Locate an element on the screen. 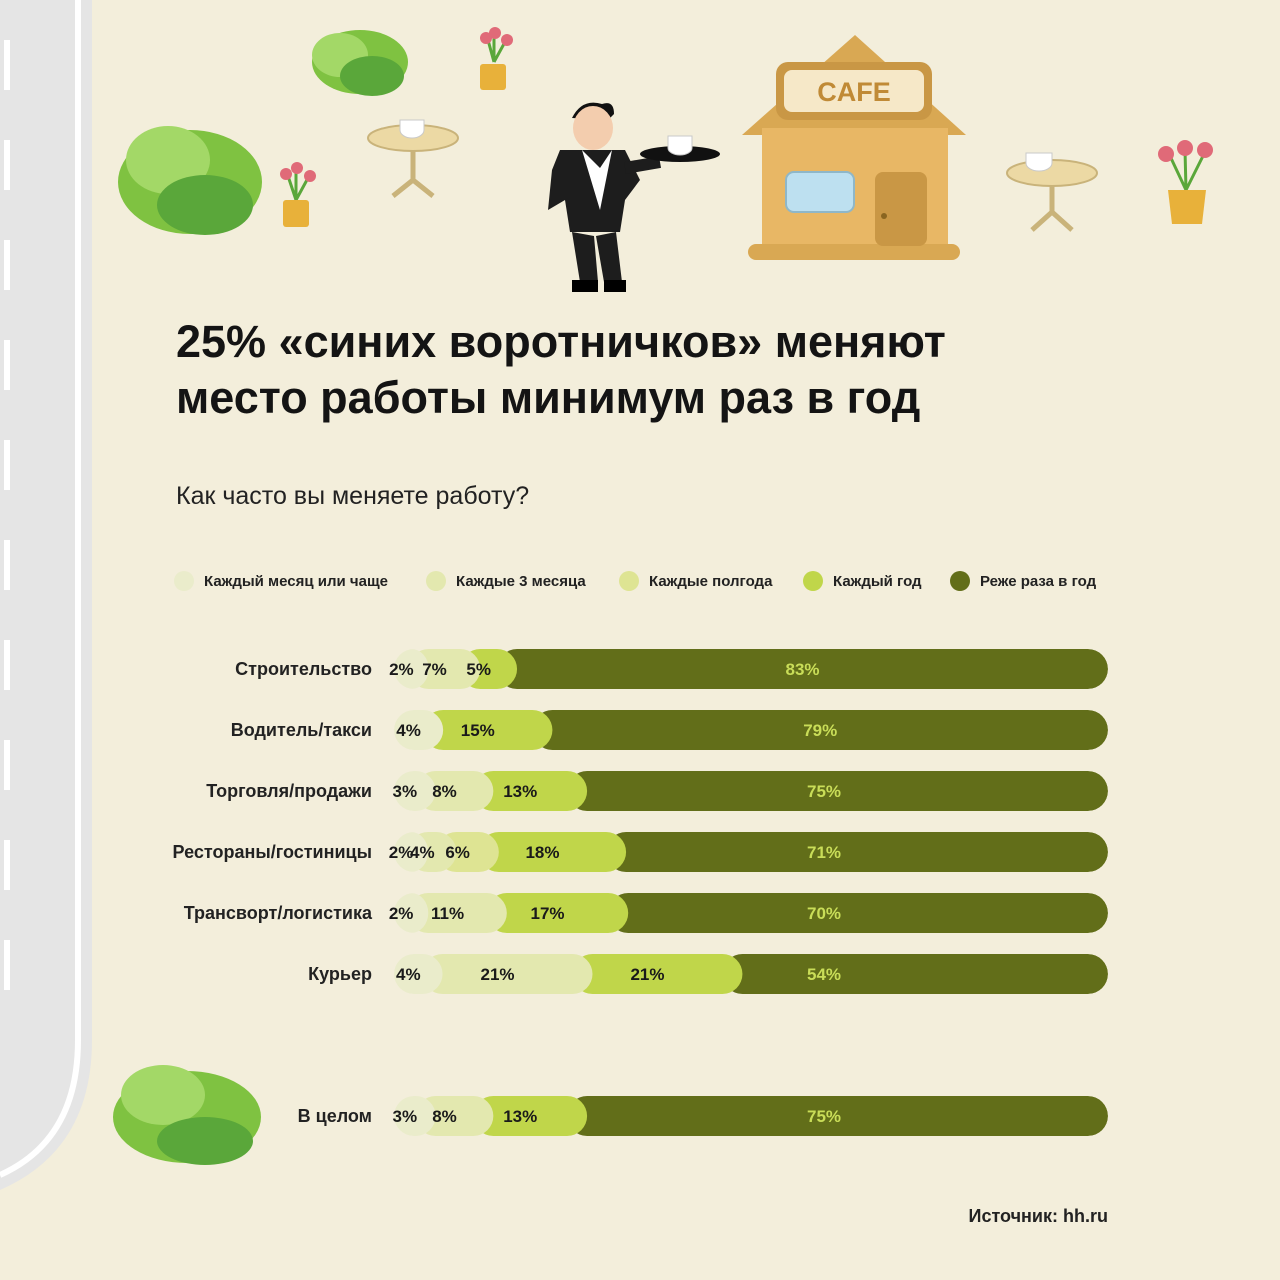 This screenshot has width=1280, height=1280. title-line-1: 25% «синих воротничков» меняют is located at coordinates (561, 341).